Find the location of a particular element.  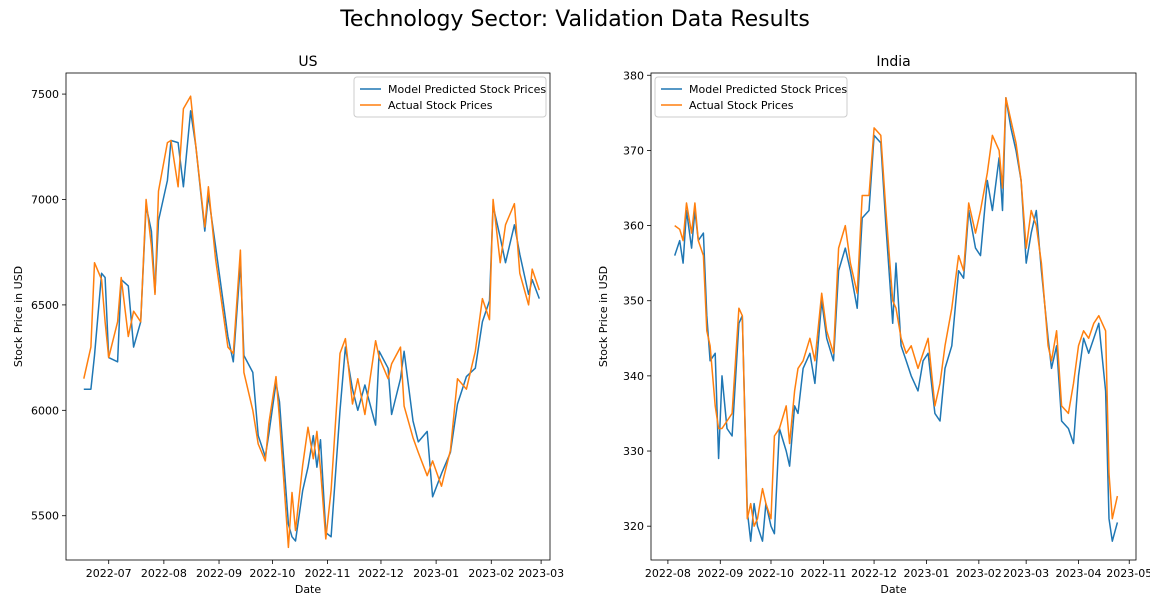

x-tick-label: 2023-04 is located at coordinates (1079, 573).